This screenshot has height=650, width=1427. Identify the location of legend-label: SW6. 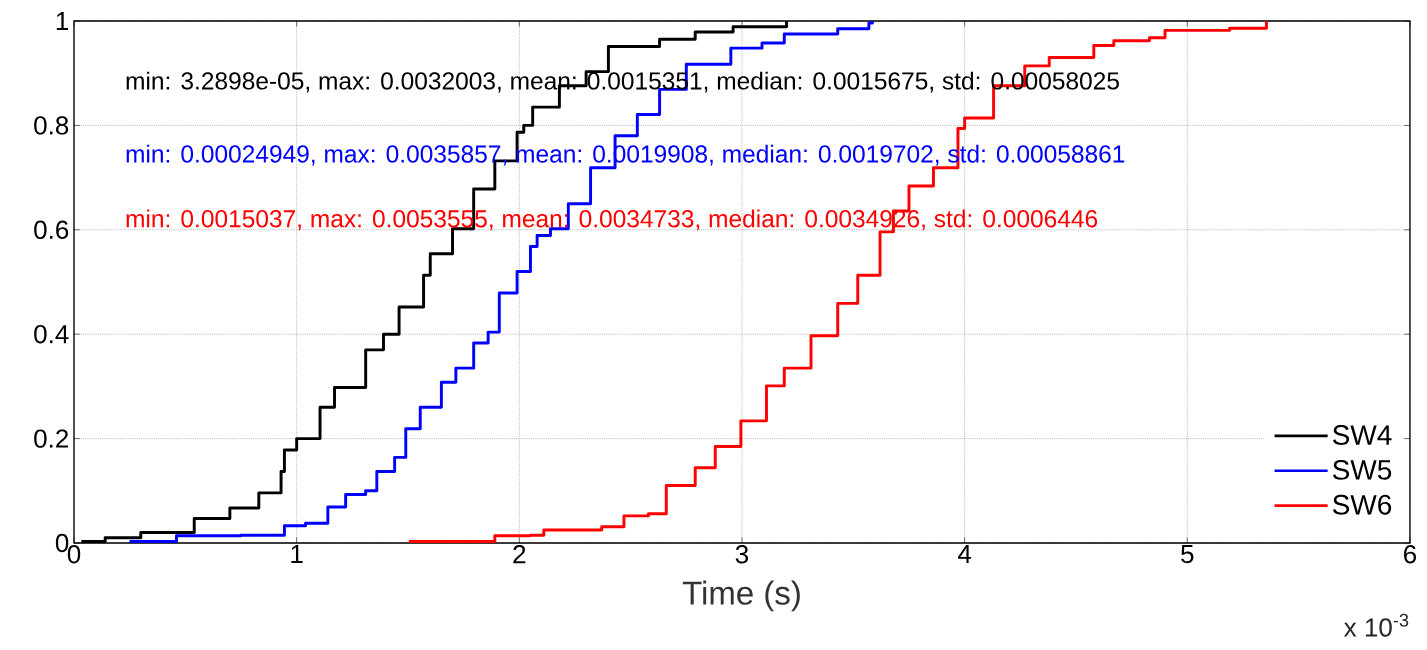
(1362, 504).